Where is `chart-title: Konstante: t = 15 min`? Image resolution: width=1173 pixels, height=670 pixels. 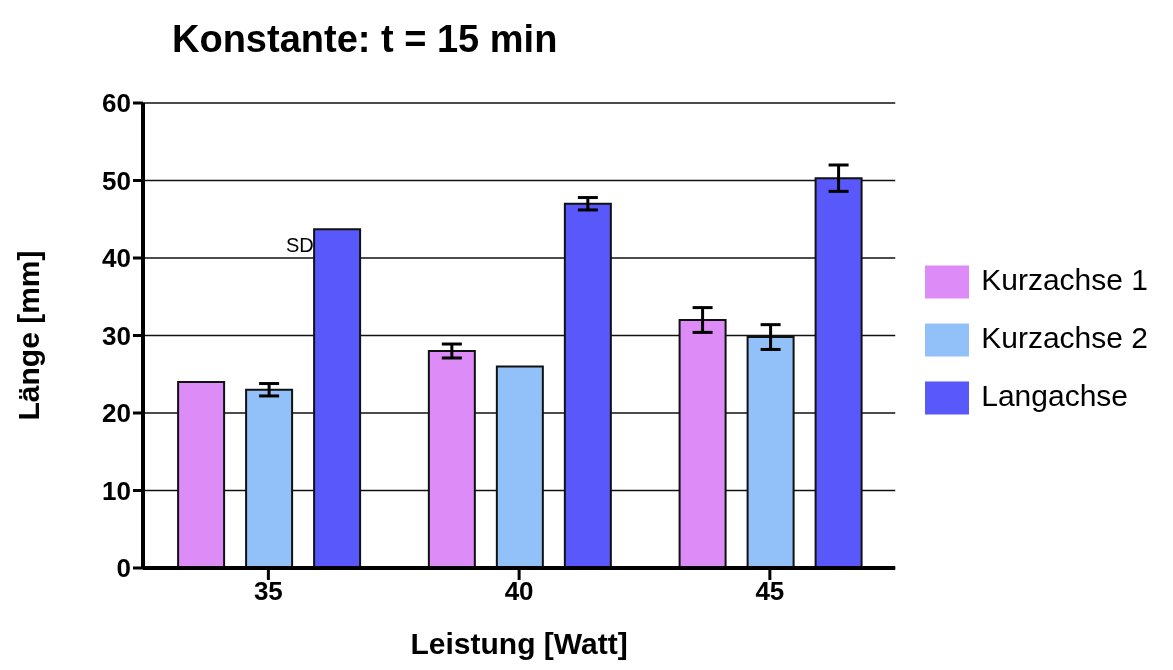 chart-title: Konstante: t = 15 min is located at coordinates (365, 39).